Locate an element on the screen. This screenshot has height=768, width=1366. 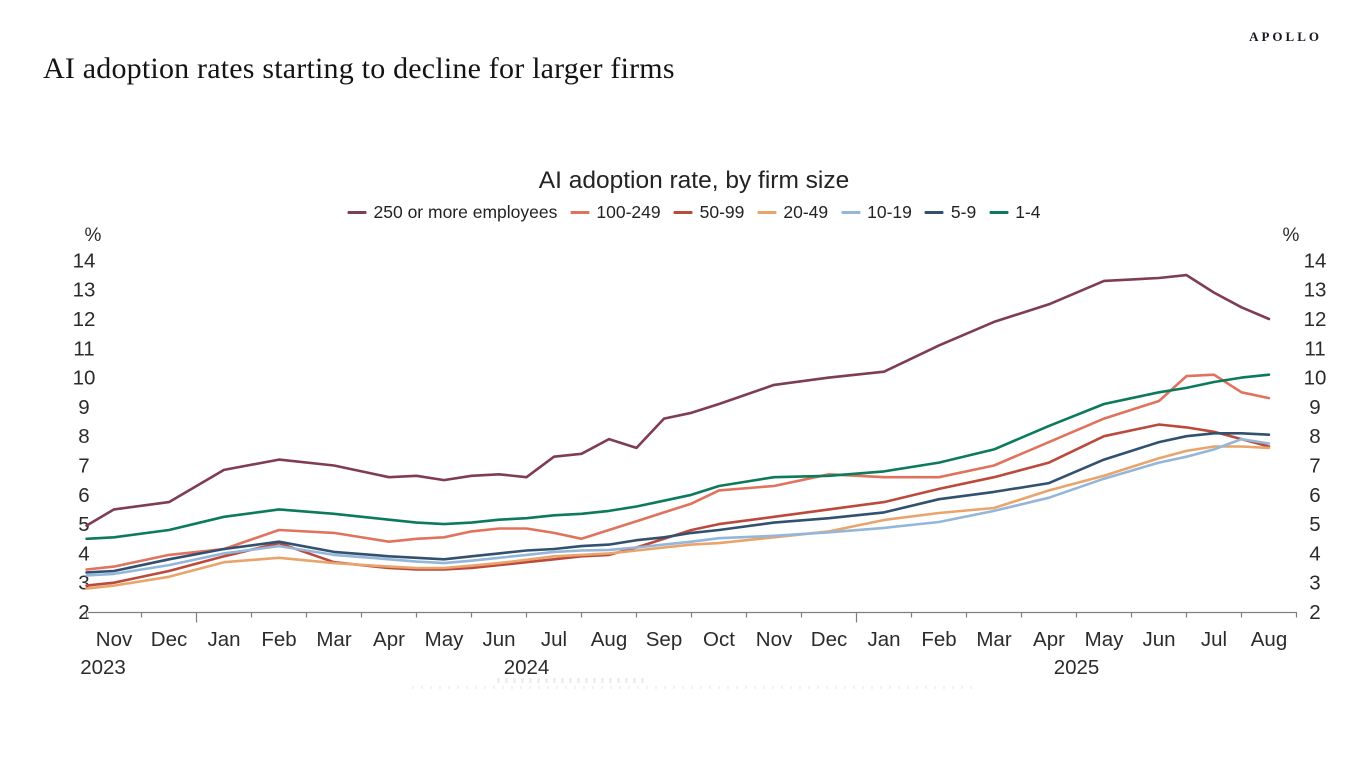
y-axis-label-right: 4 is located at coordinates (1314, 553).